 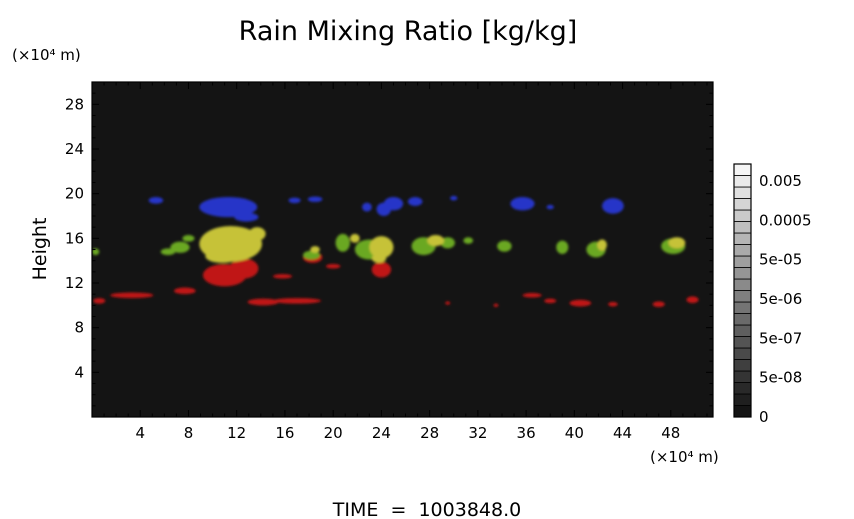 What do you see at coordinates (785, 220) in the screenshot?
I see `colorbar-label: 0.0005` at bounding box center [785, 220].